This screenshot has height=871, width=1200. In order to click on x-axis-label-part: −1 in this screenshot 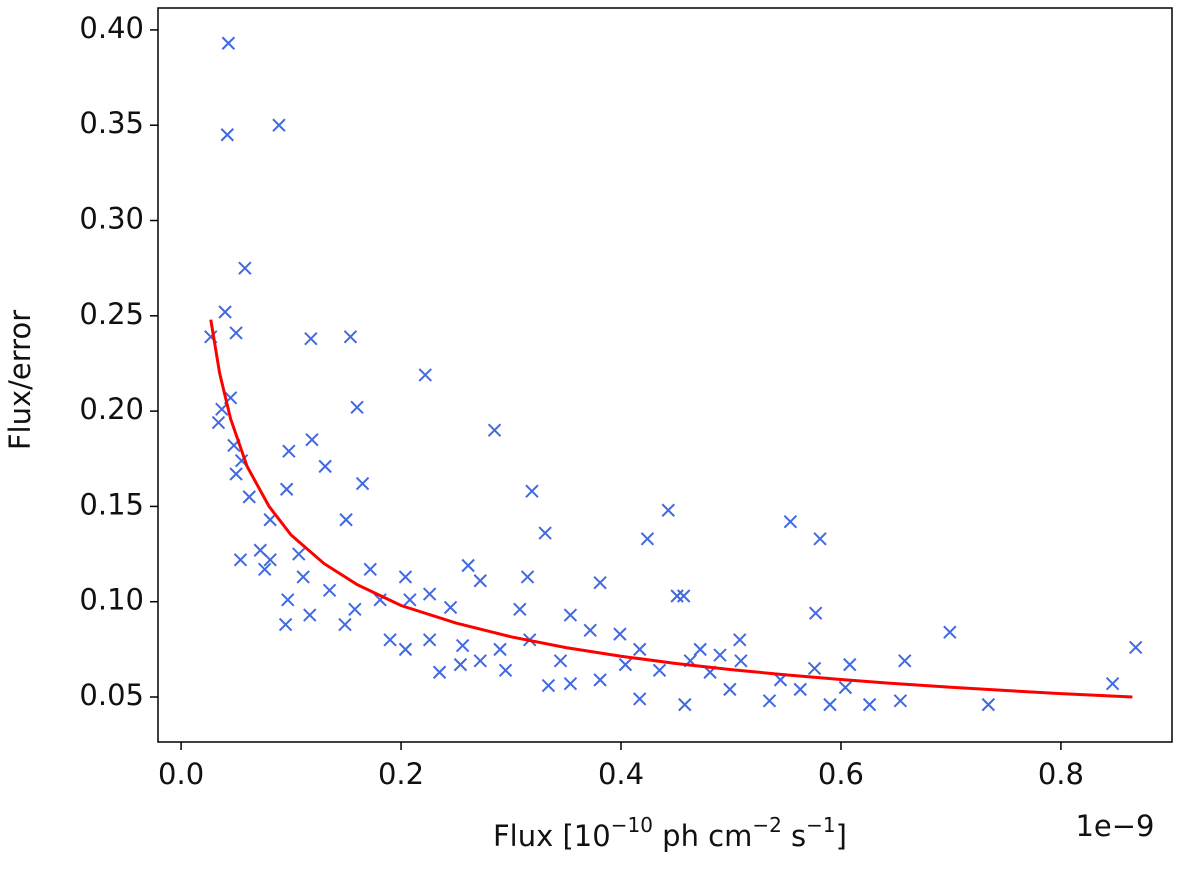, I will do `click(820, 825)`.